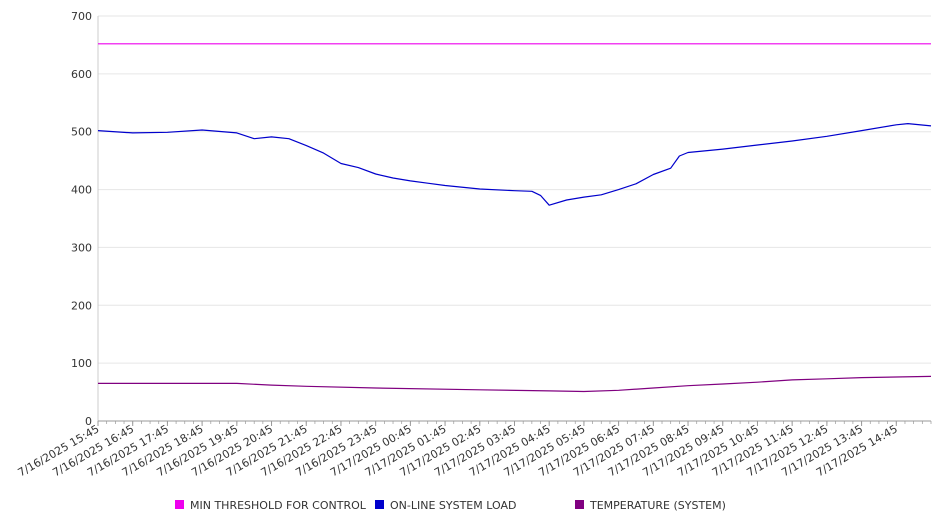  What do you see at coordinates (657, 505) in the screenshot?
I see `legend-label: TEMPERATURE (SYSTEM)` at bounding box center [657, 505].